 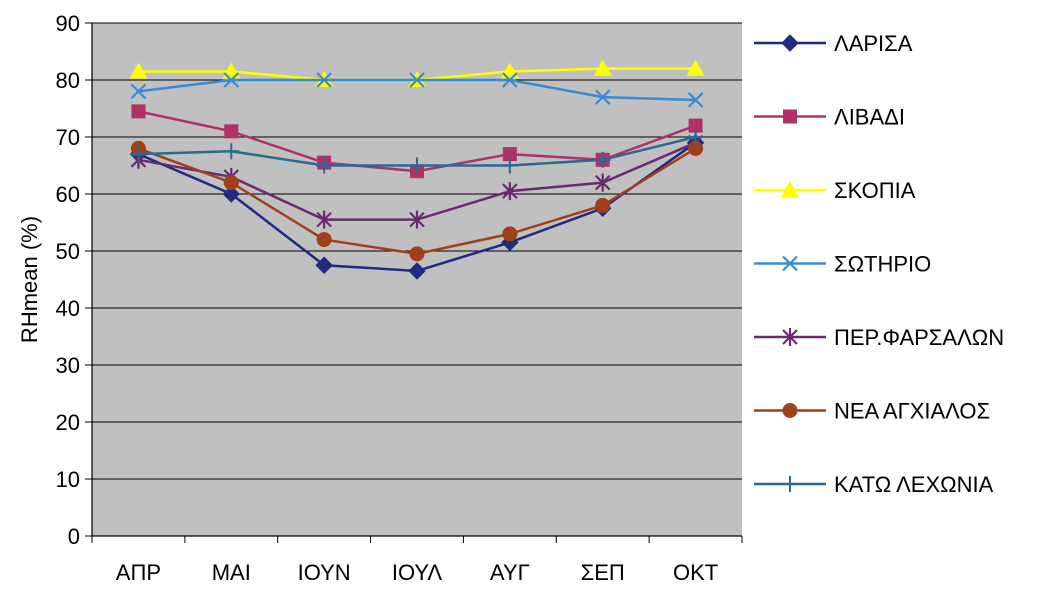 I want to click on y-tick-label: 30, so click(x=68, y=365).